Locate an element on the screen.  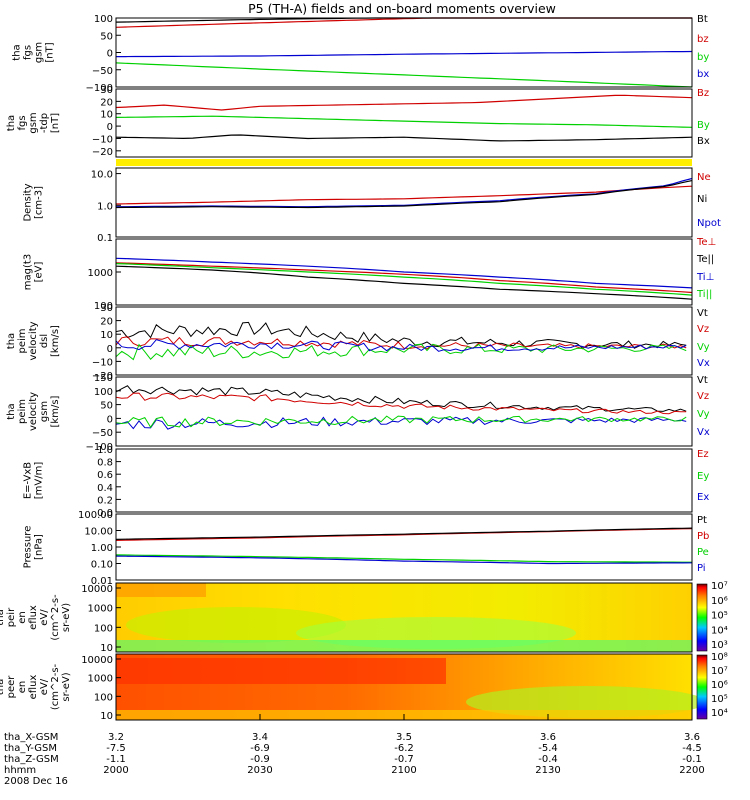
ylabel: [km/s] is located at coordinates (55, 411).